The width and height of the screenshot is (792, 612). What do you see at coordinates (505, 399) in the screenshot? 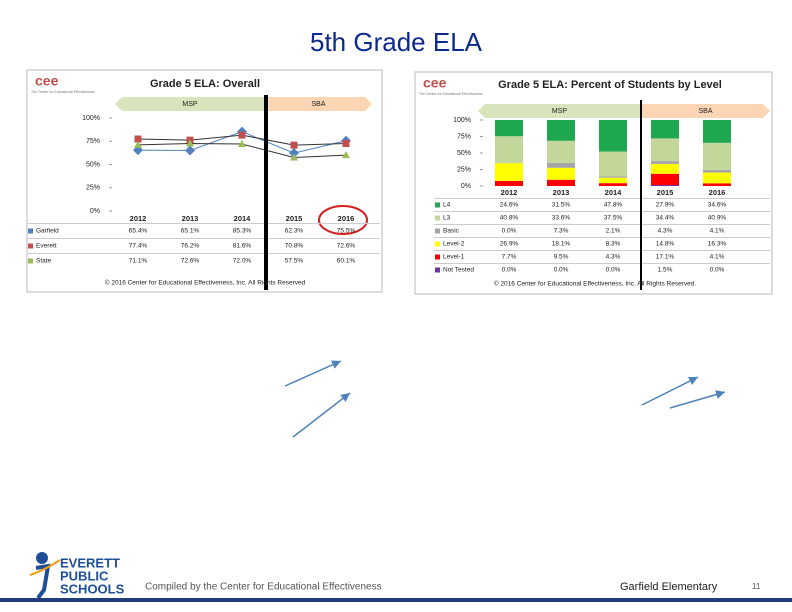
I see `arrows` at bounding box center [505, 399].